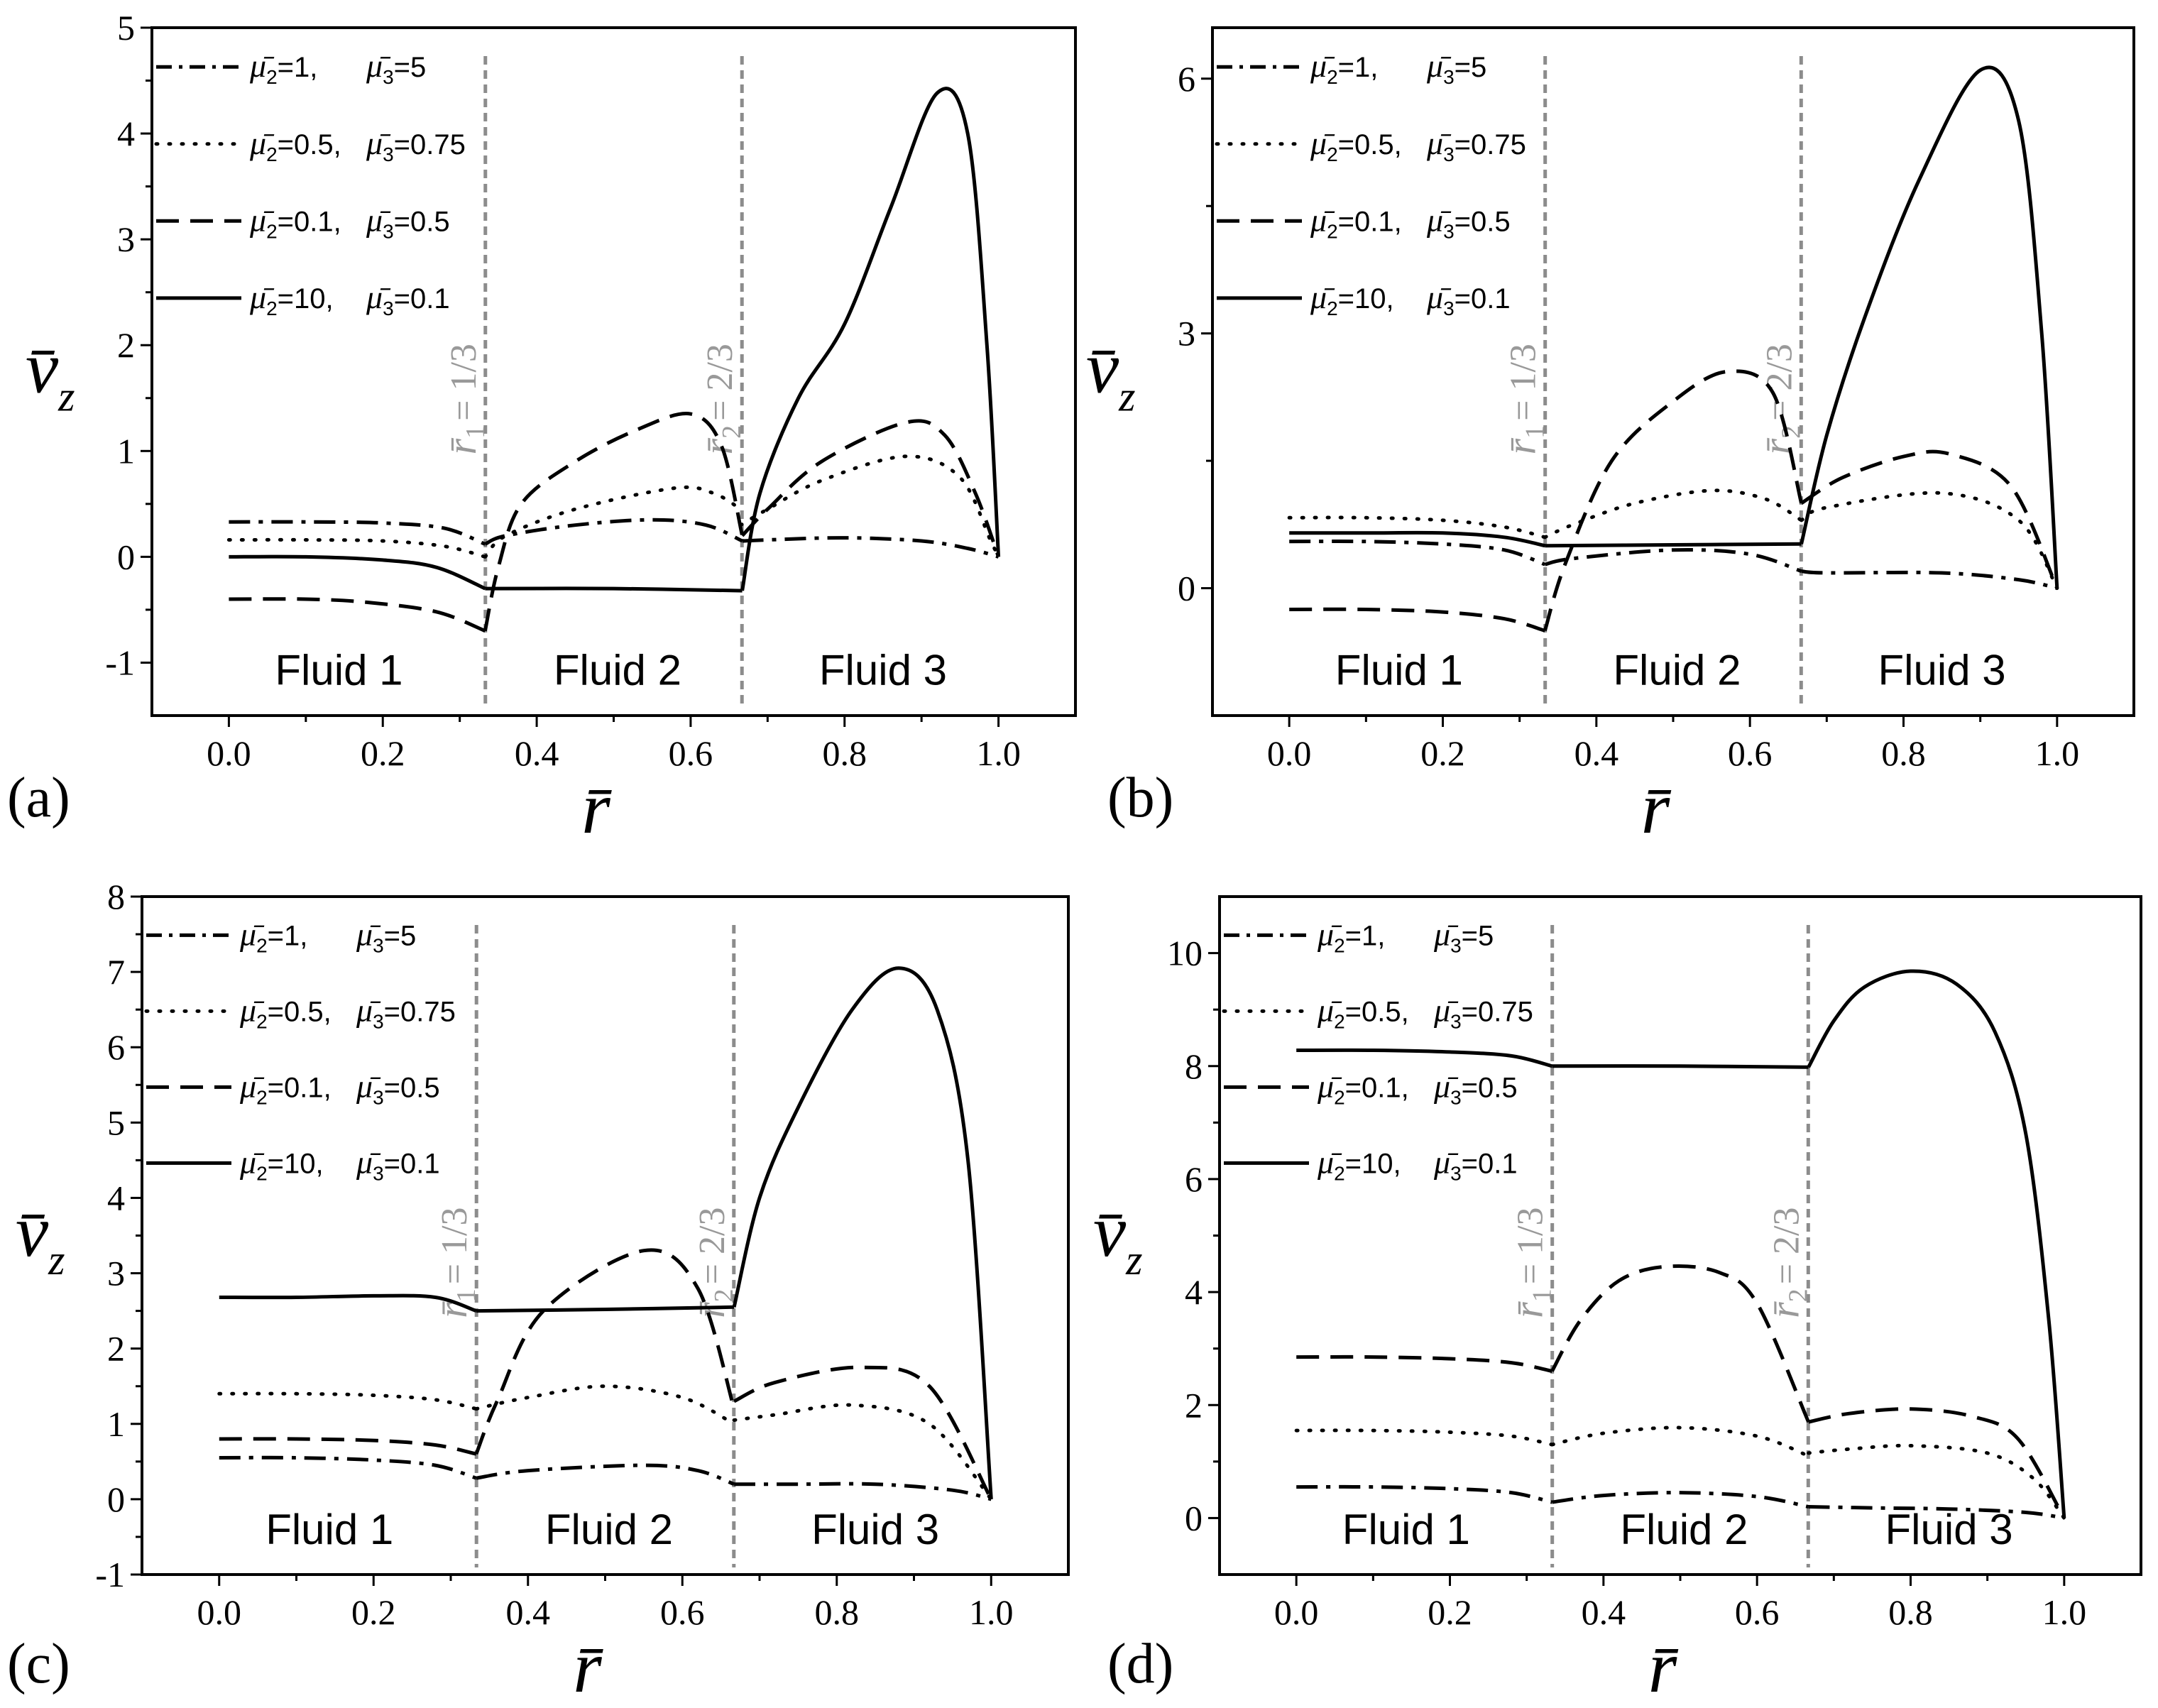  I want to click on y-tick-label: 4, so click(116, 1197).